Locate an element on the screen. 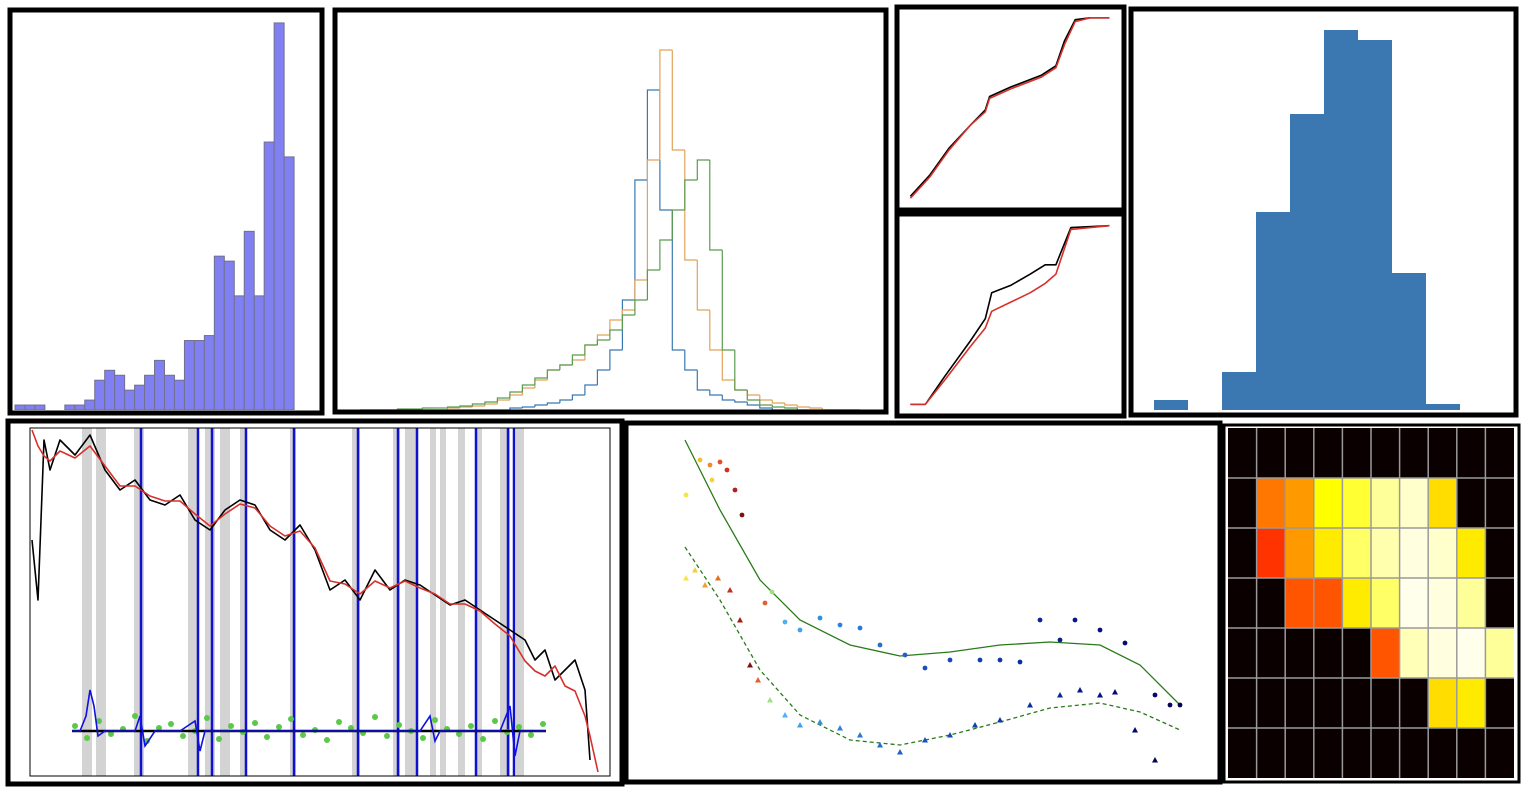 This screenshot has height=794, width=1534. panel is located at coordinates (1010, 108).